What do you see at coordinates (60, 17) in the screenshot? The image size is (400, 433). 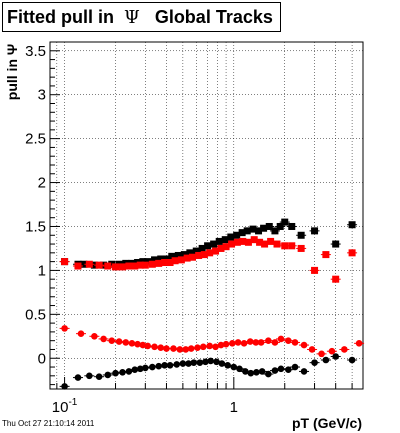 I see `title-prefix: Fitted pull in` at bounding box center [60, 17].